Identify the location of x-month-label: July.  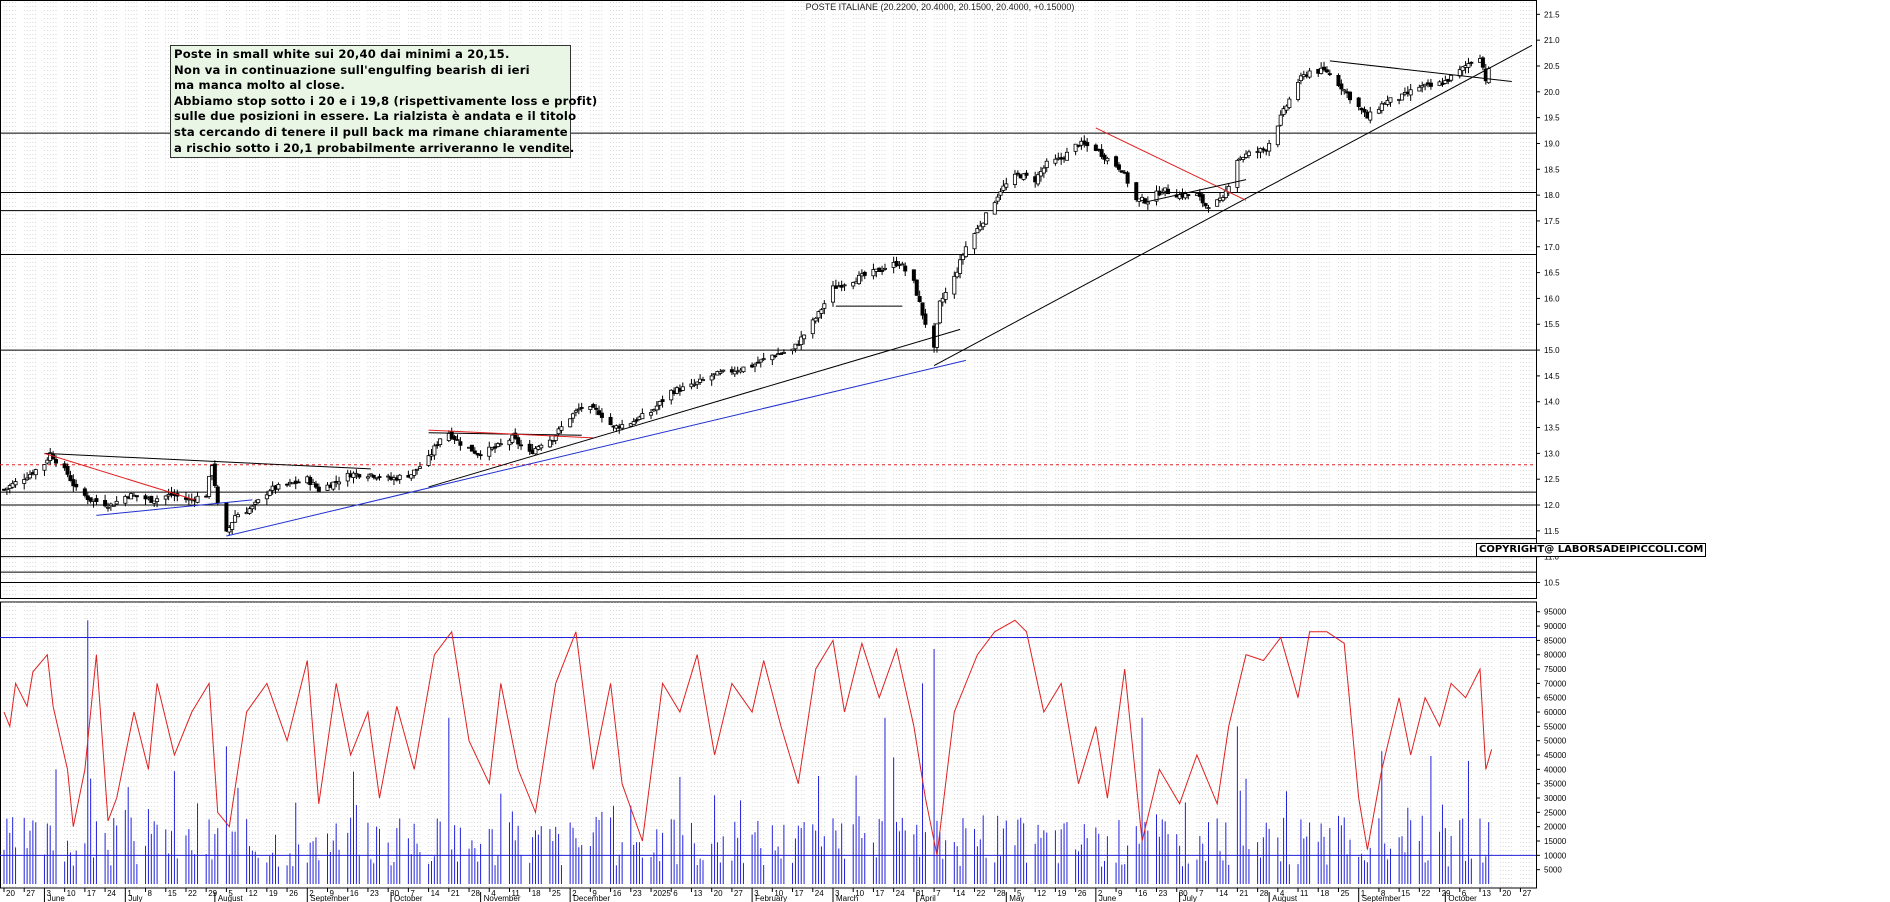
(1190, 898).